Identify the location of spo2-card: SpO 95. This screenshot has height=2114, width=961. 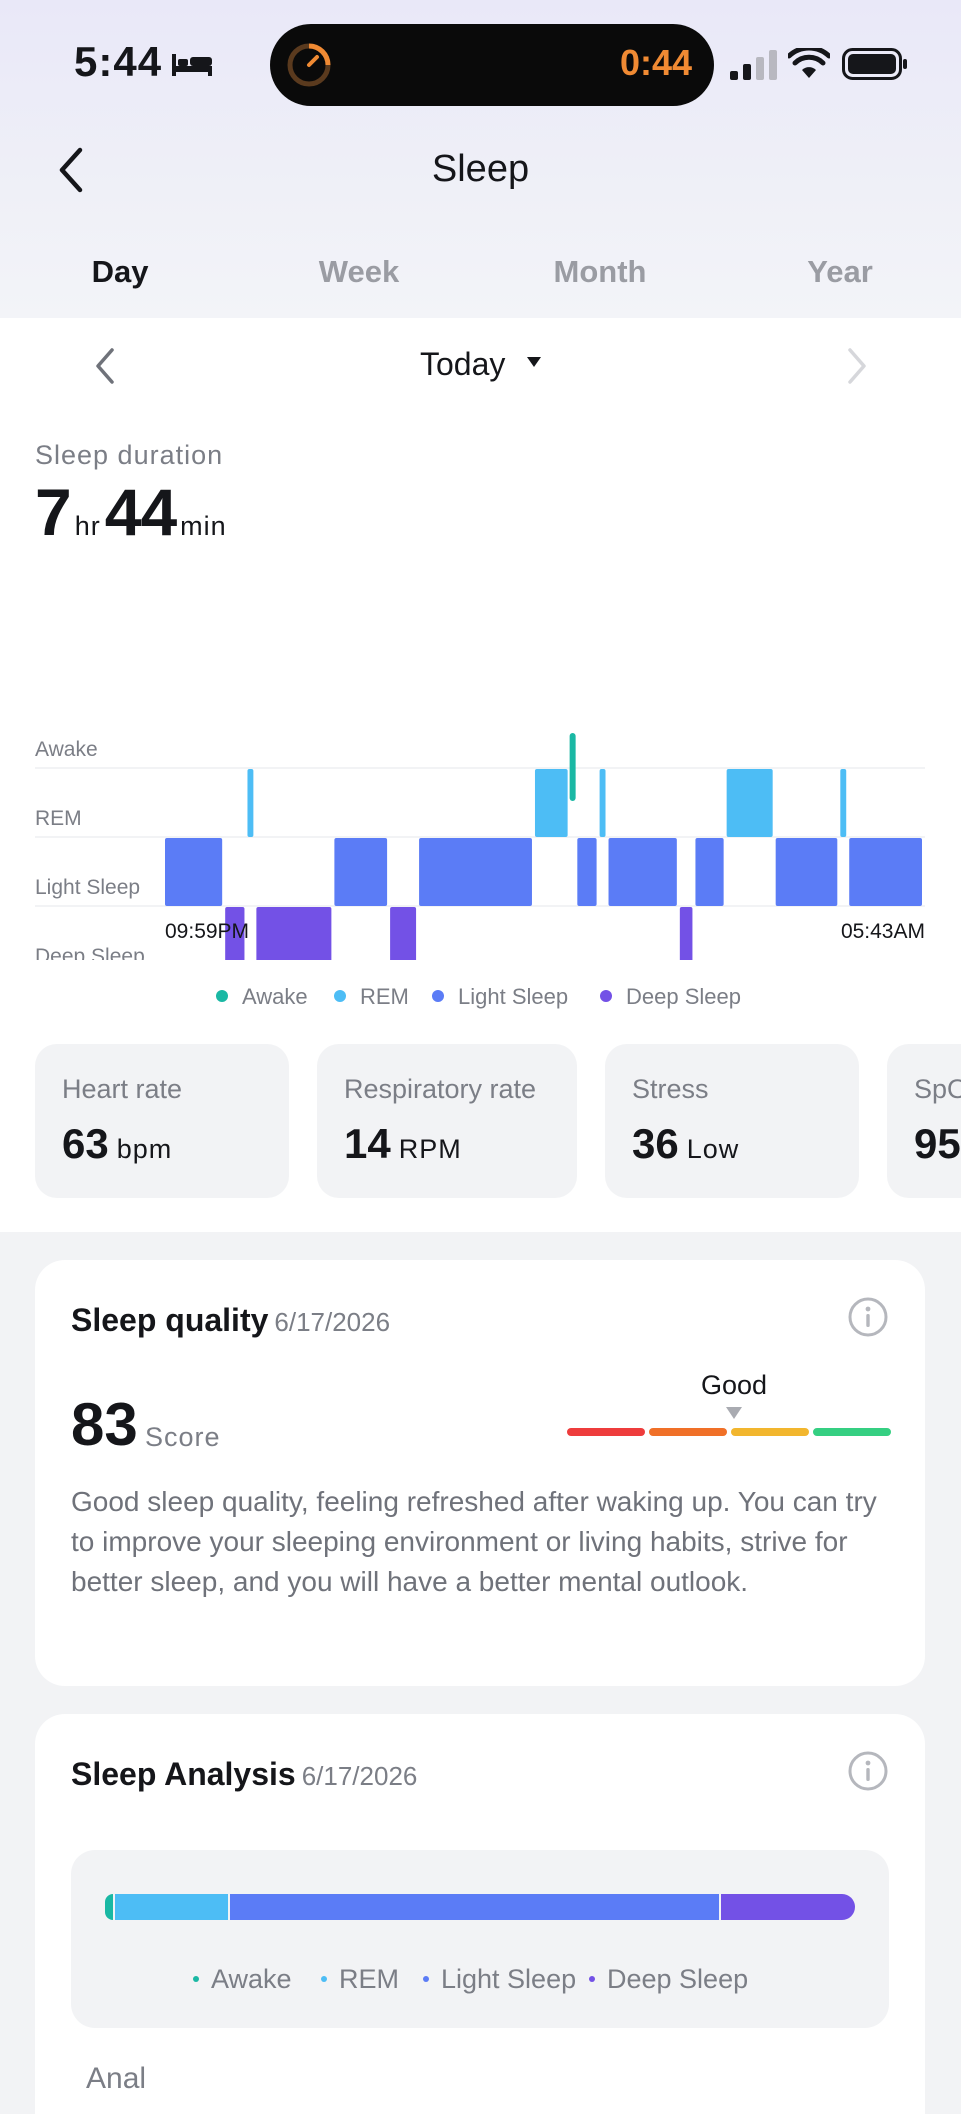
(924, 1121).